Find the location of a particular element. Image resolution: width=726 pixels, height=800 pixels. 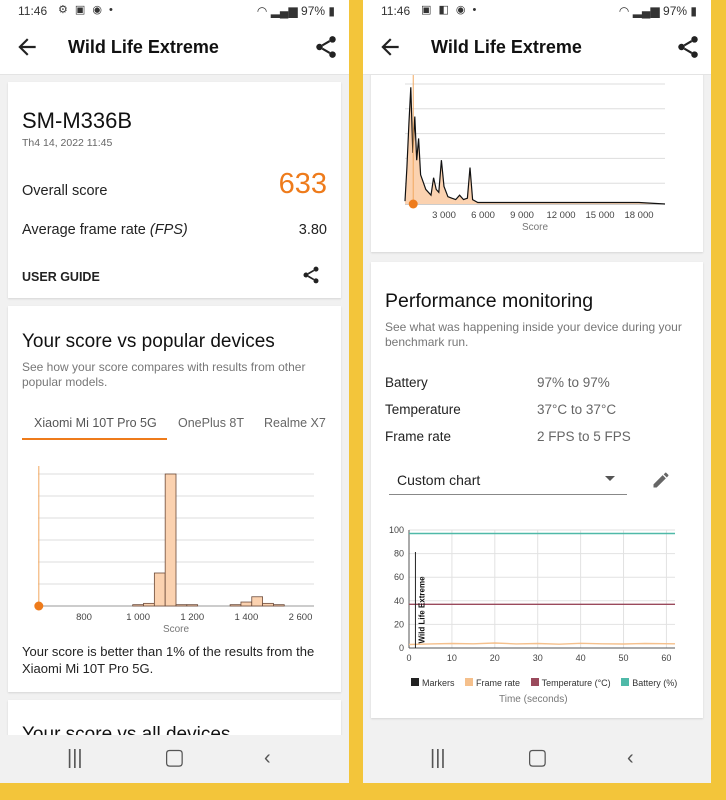

edit-pencil-icon is located at coordinates (661, 480).